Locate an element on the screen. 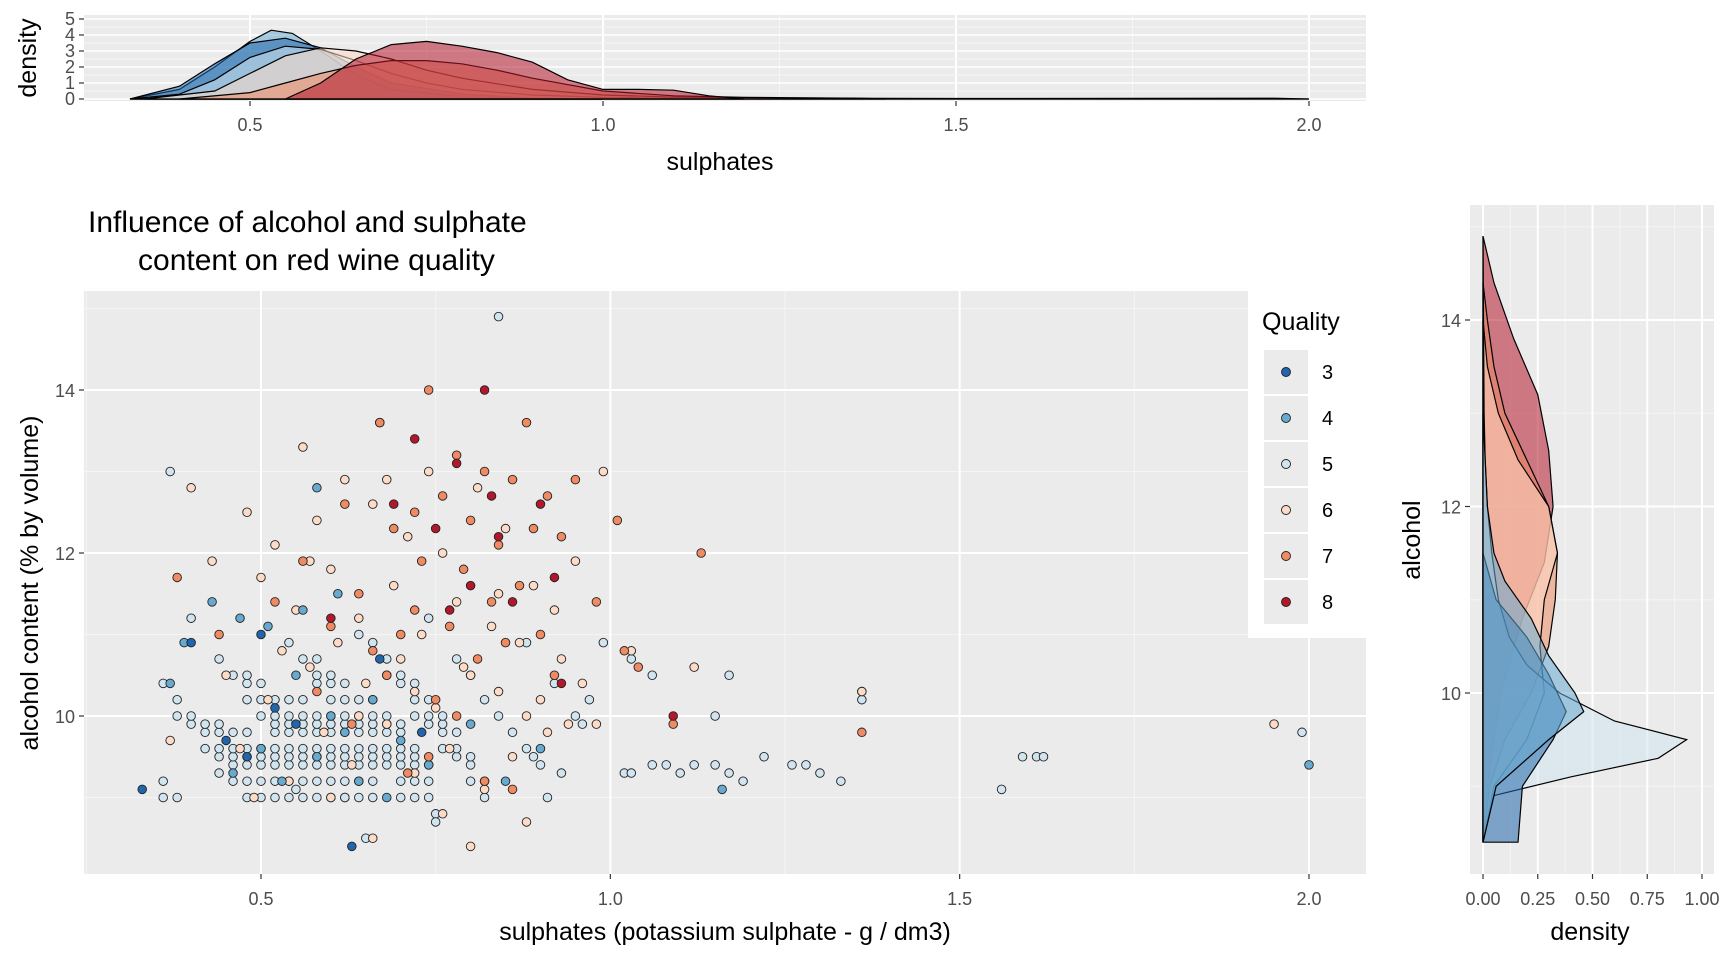 This screenshot has width=1728, height=960. legend-keys: 3 4 5 6 7 8 is located at coordinates (1298, 487).